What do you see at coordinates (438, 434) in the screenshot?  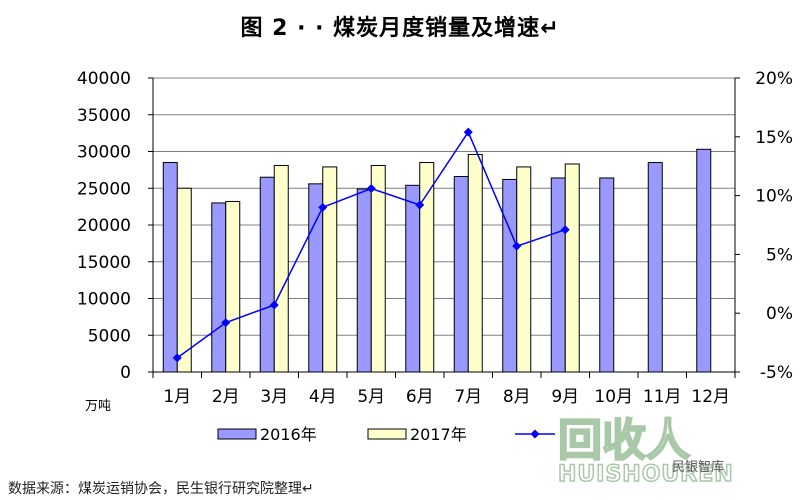 I see `legend-label: 2017年` at bounding box center [438, 434].